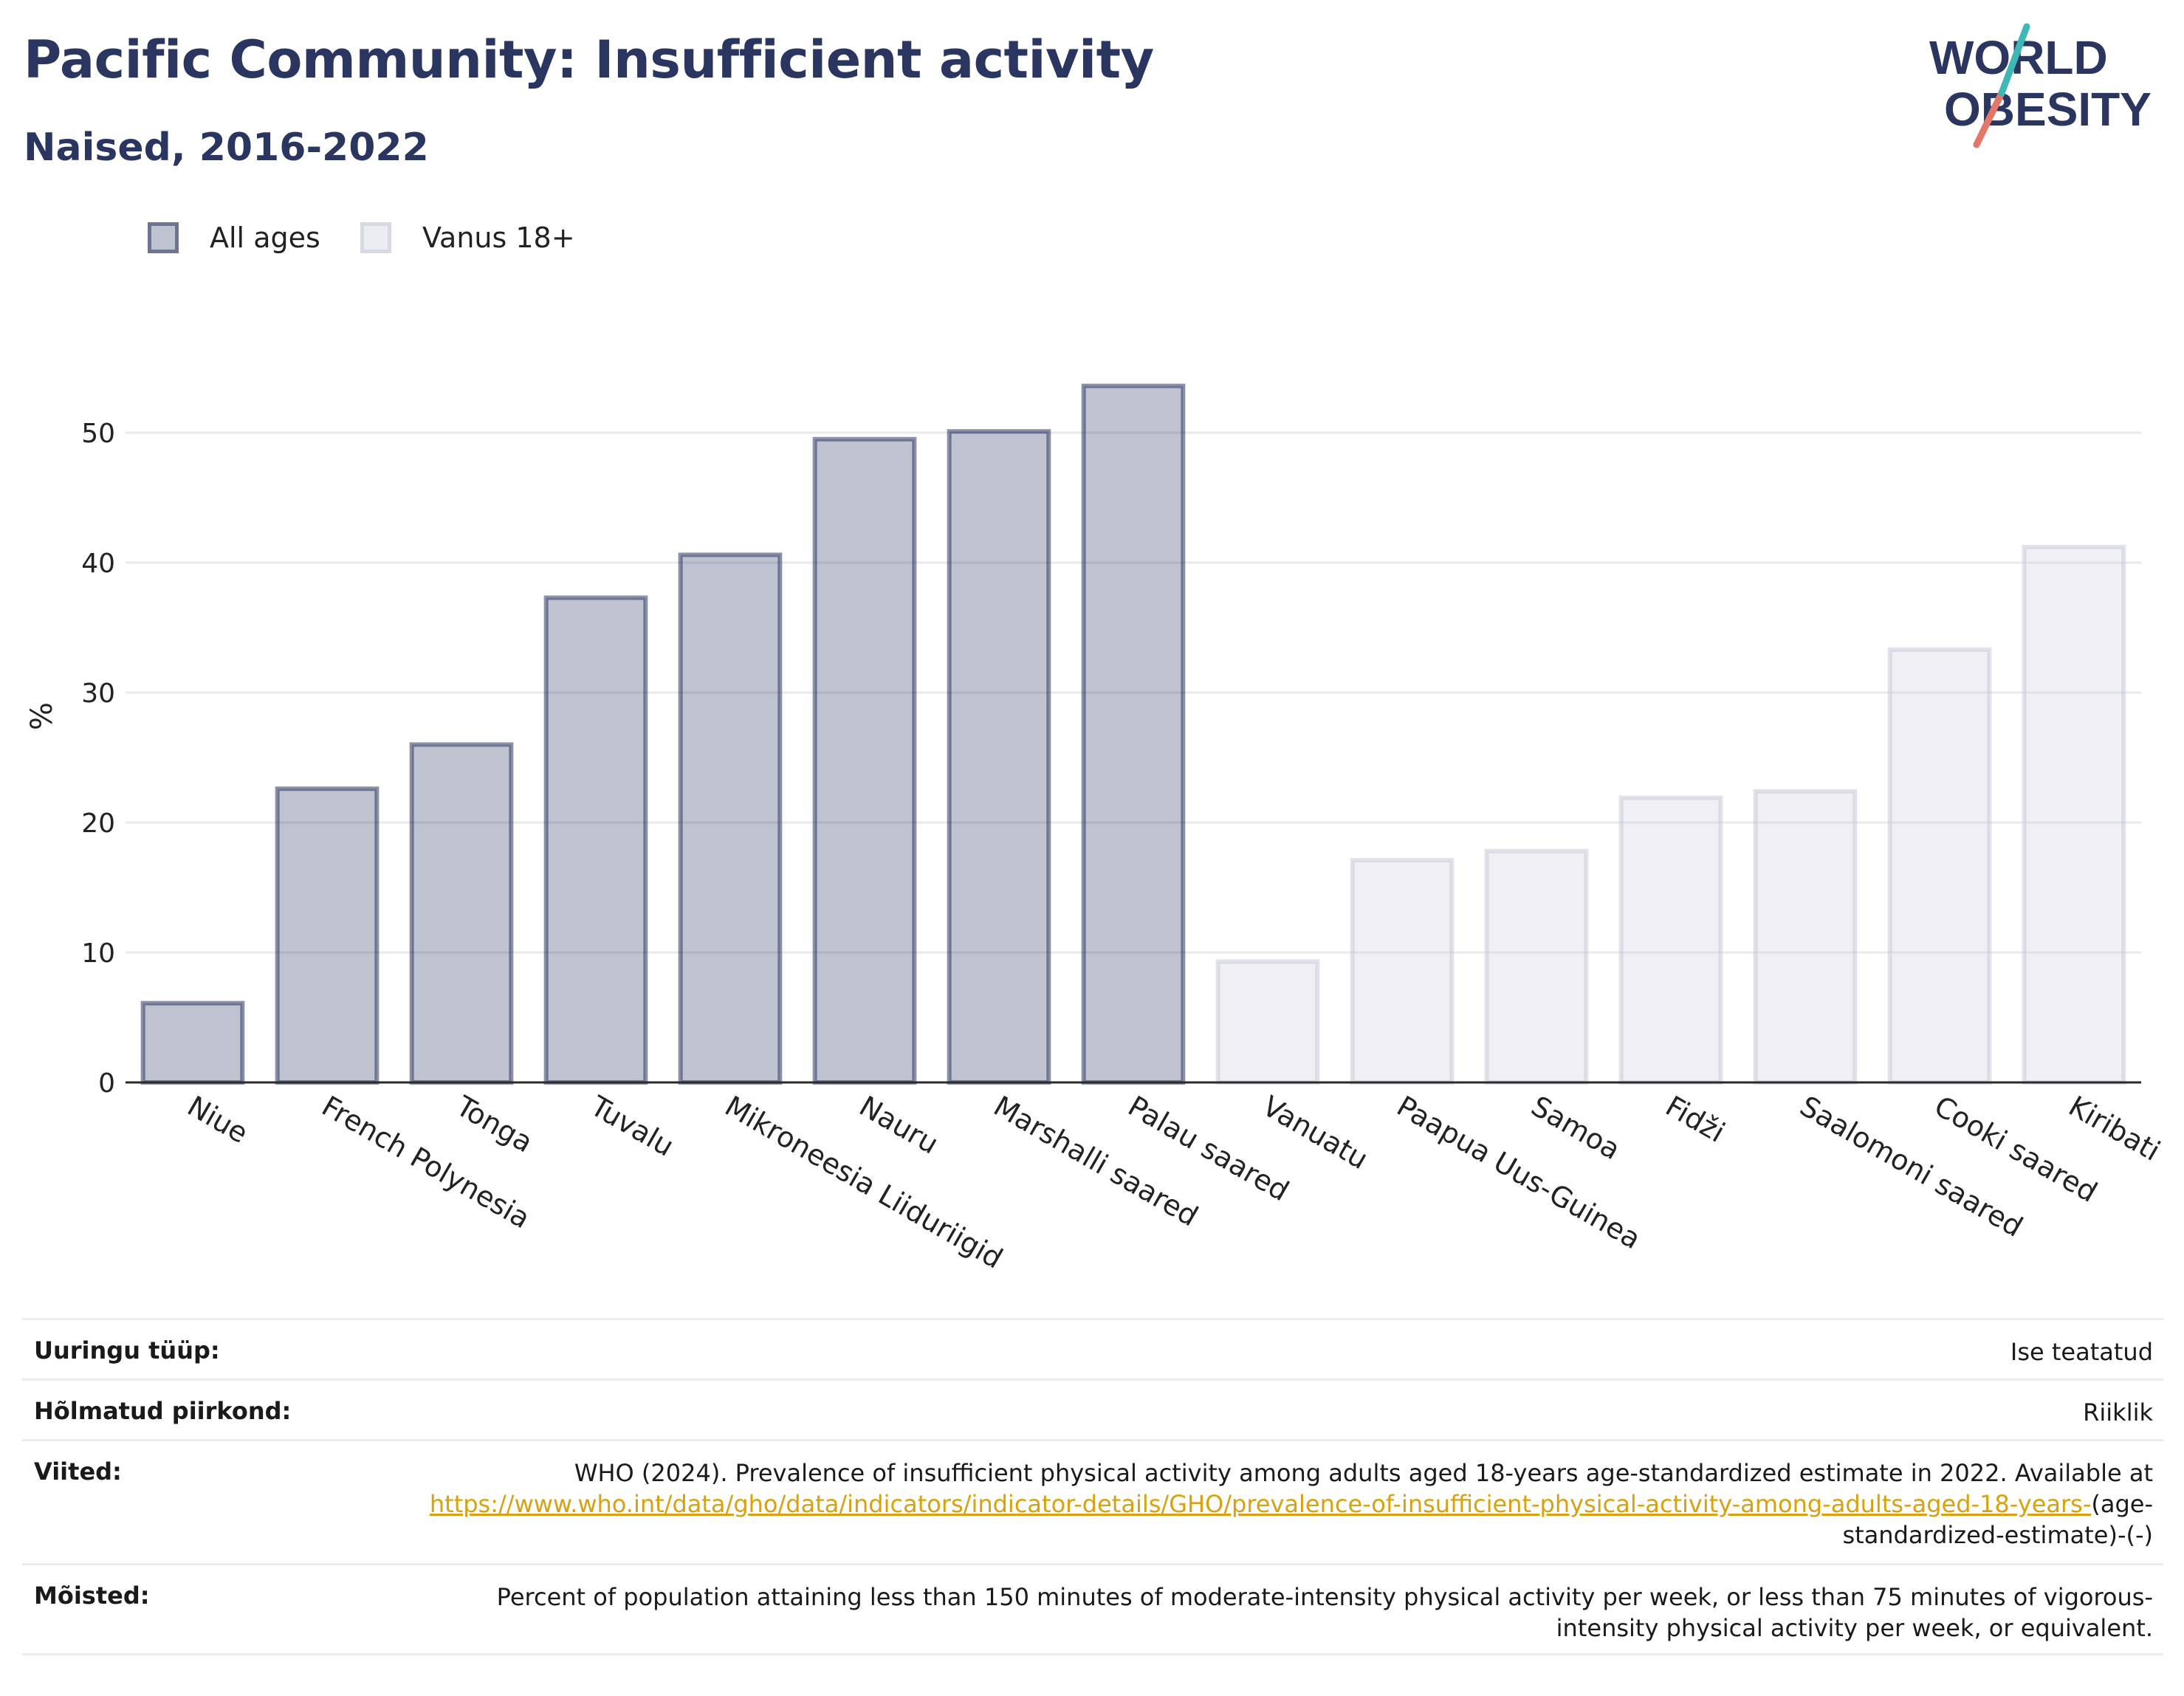  What do you see at coordinates (1912, 1166) in the screenshot?
I see `x-tick-label: Saalomoni saared` at bounding box center [1912, 1166].